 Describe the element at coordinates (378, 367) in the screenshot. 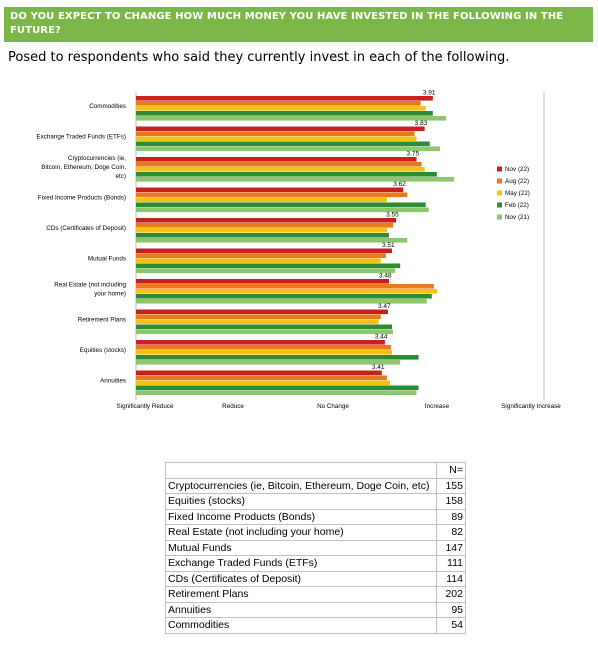

I see `data-label-9: 3.41` at that location.